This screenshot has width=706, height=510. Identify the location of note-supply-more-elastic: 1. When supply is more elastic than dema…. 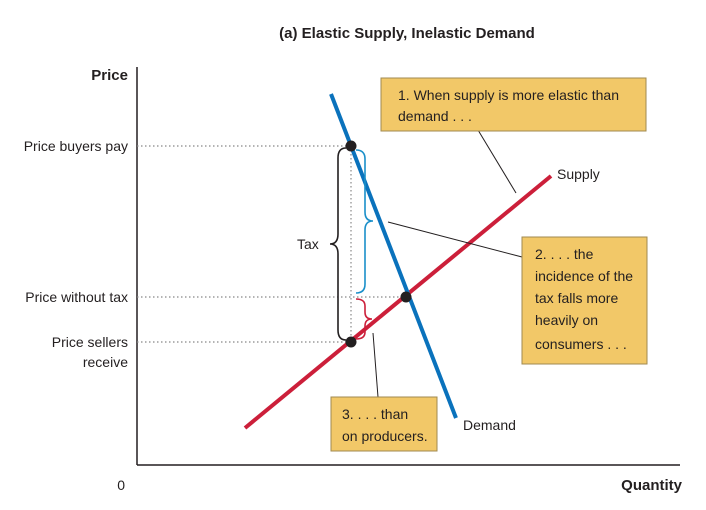
(513, 104).